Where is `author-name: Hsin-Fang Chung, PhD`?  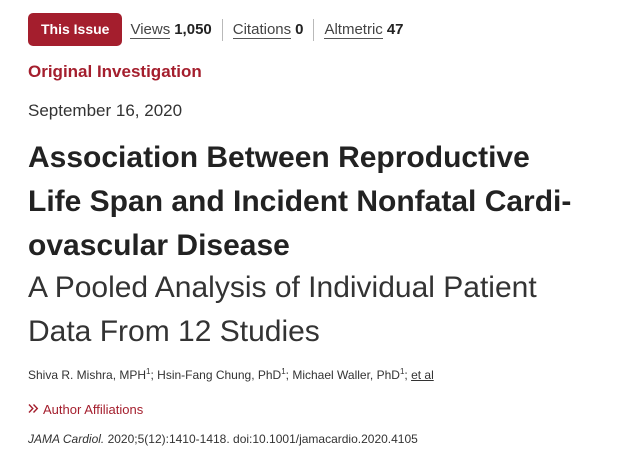
author-name: Hsin-Fang Chung, PhD is located at coordinates (219, 375).